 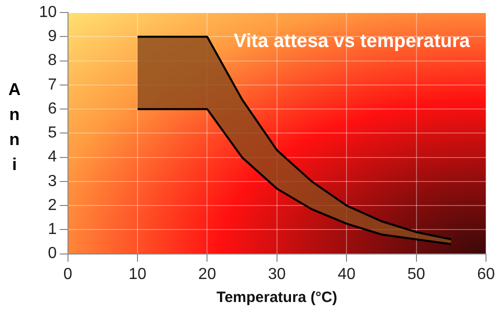 I want to click on y-tick-label: 1, so click(x=52, y=229).